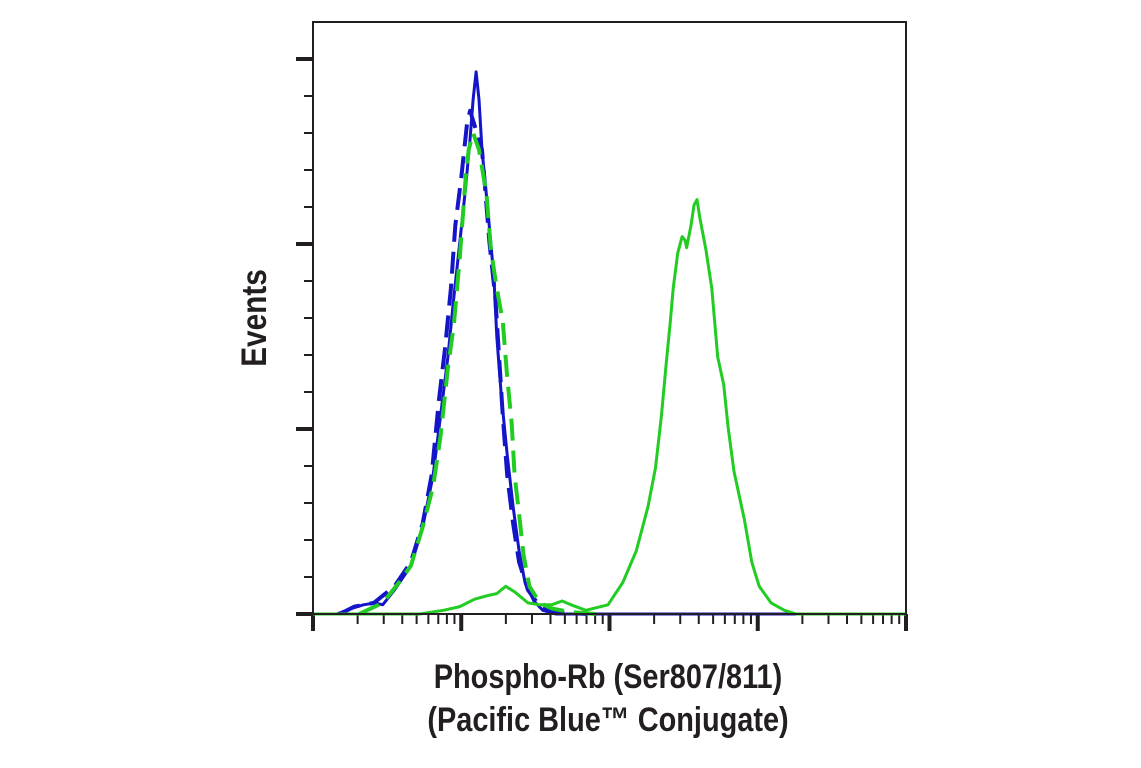  What do you see at coordinates (608, 720) in the screenshot?
I see `x-axis-label-line2: (Pacific Blue™ Conjugate)` at bounding box center [608, 720].